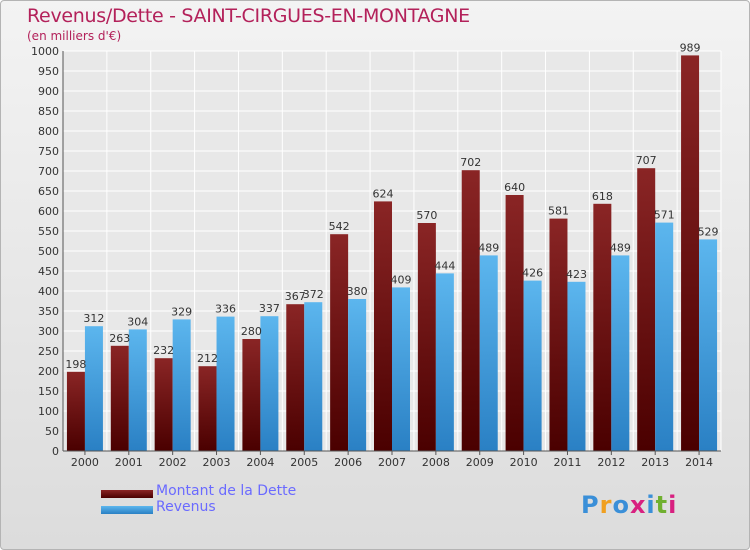 This screenshot has height=550, width=750. Describe the element at coordinates (655, 462) in the screenshot. I see `x-tick-label: 2013` at that location.